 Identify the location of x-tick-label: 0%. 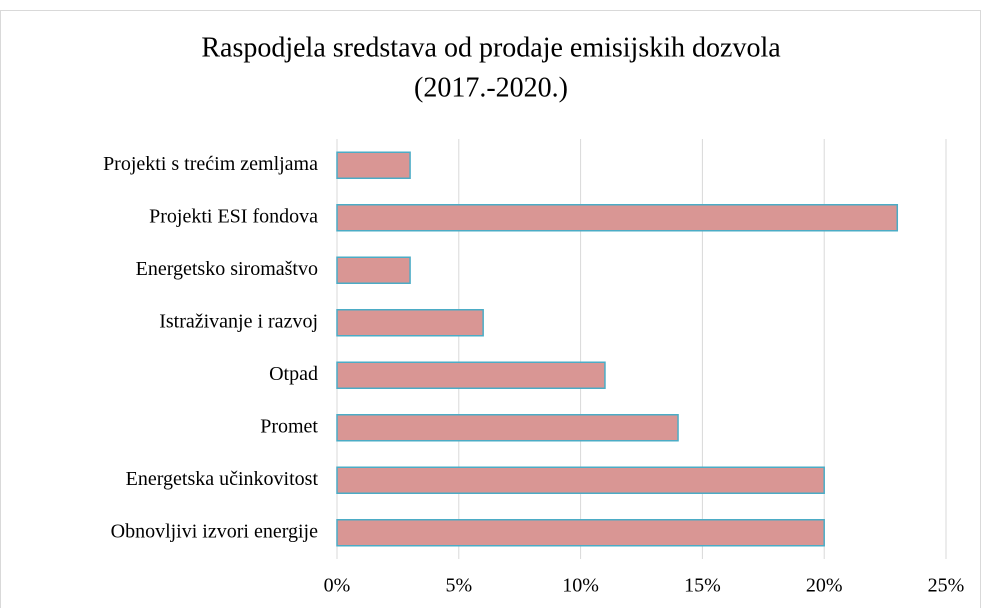
(337, 586).